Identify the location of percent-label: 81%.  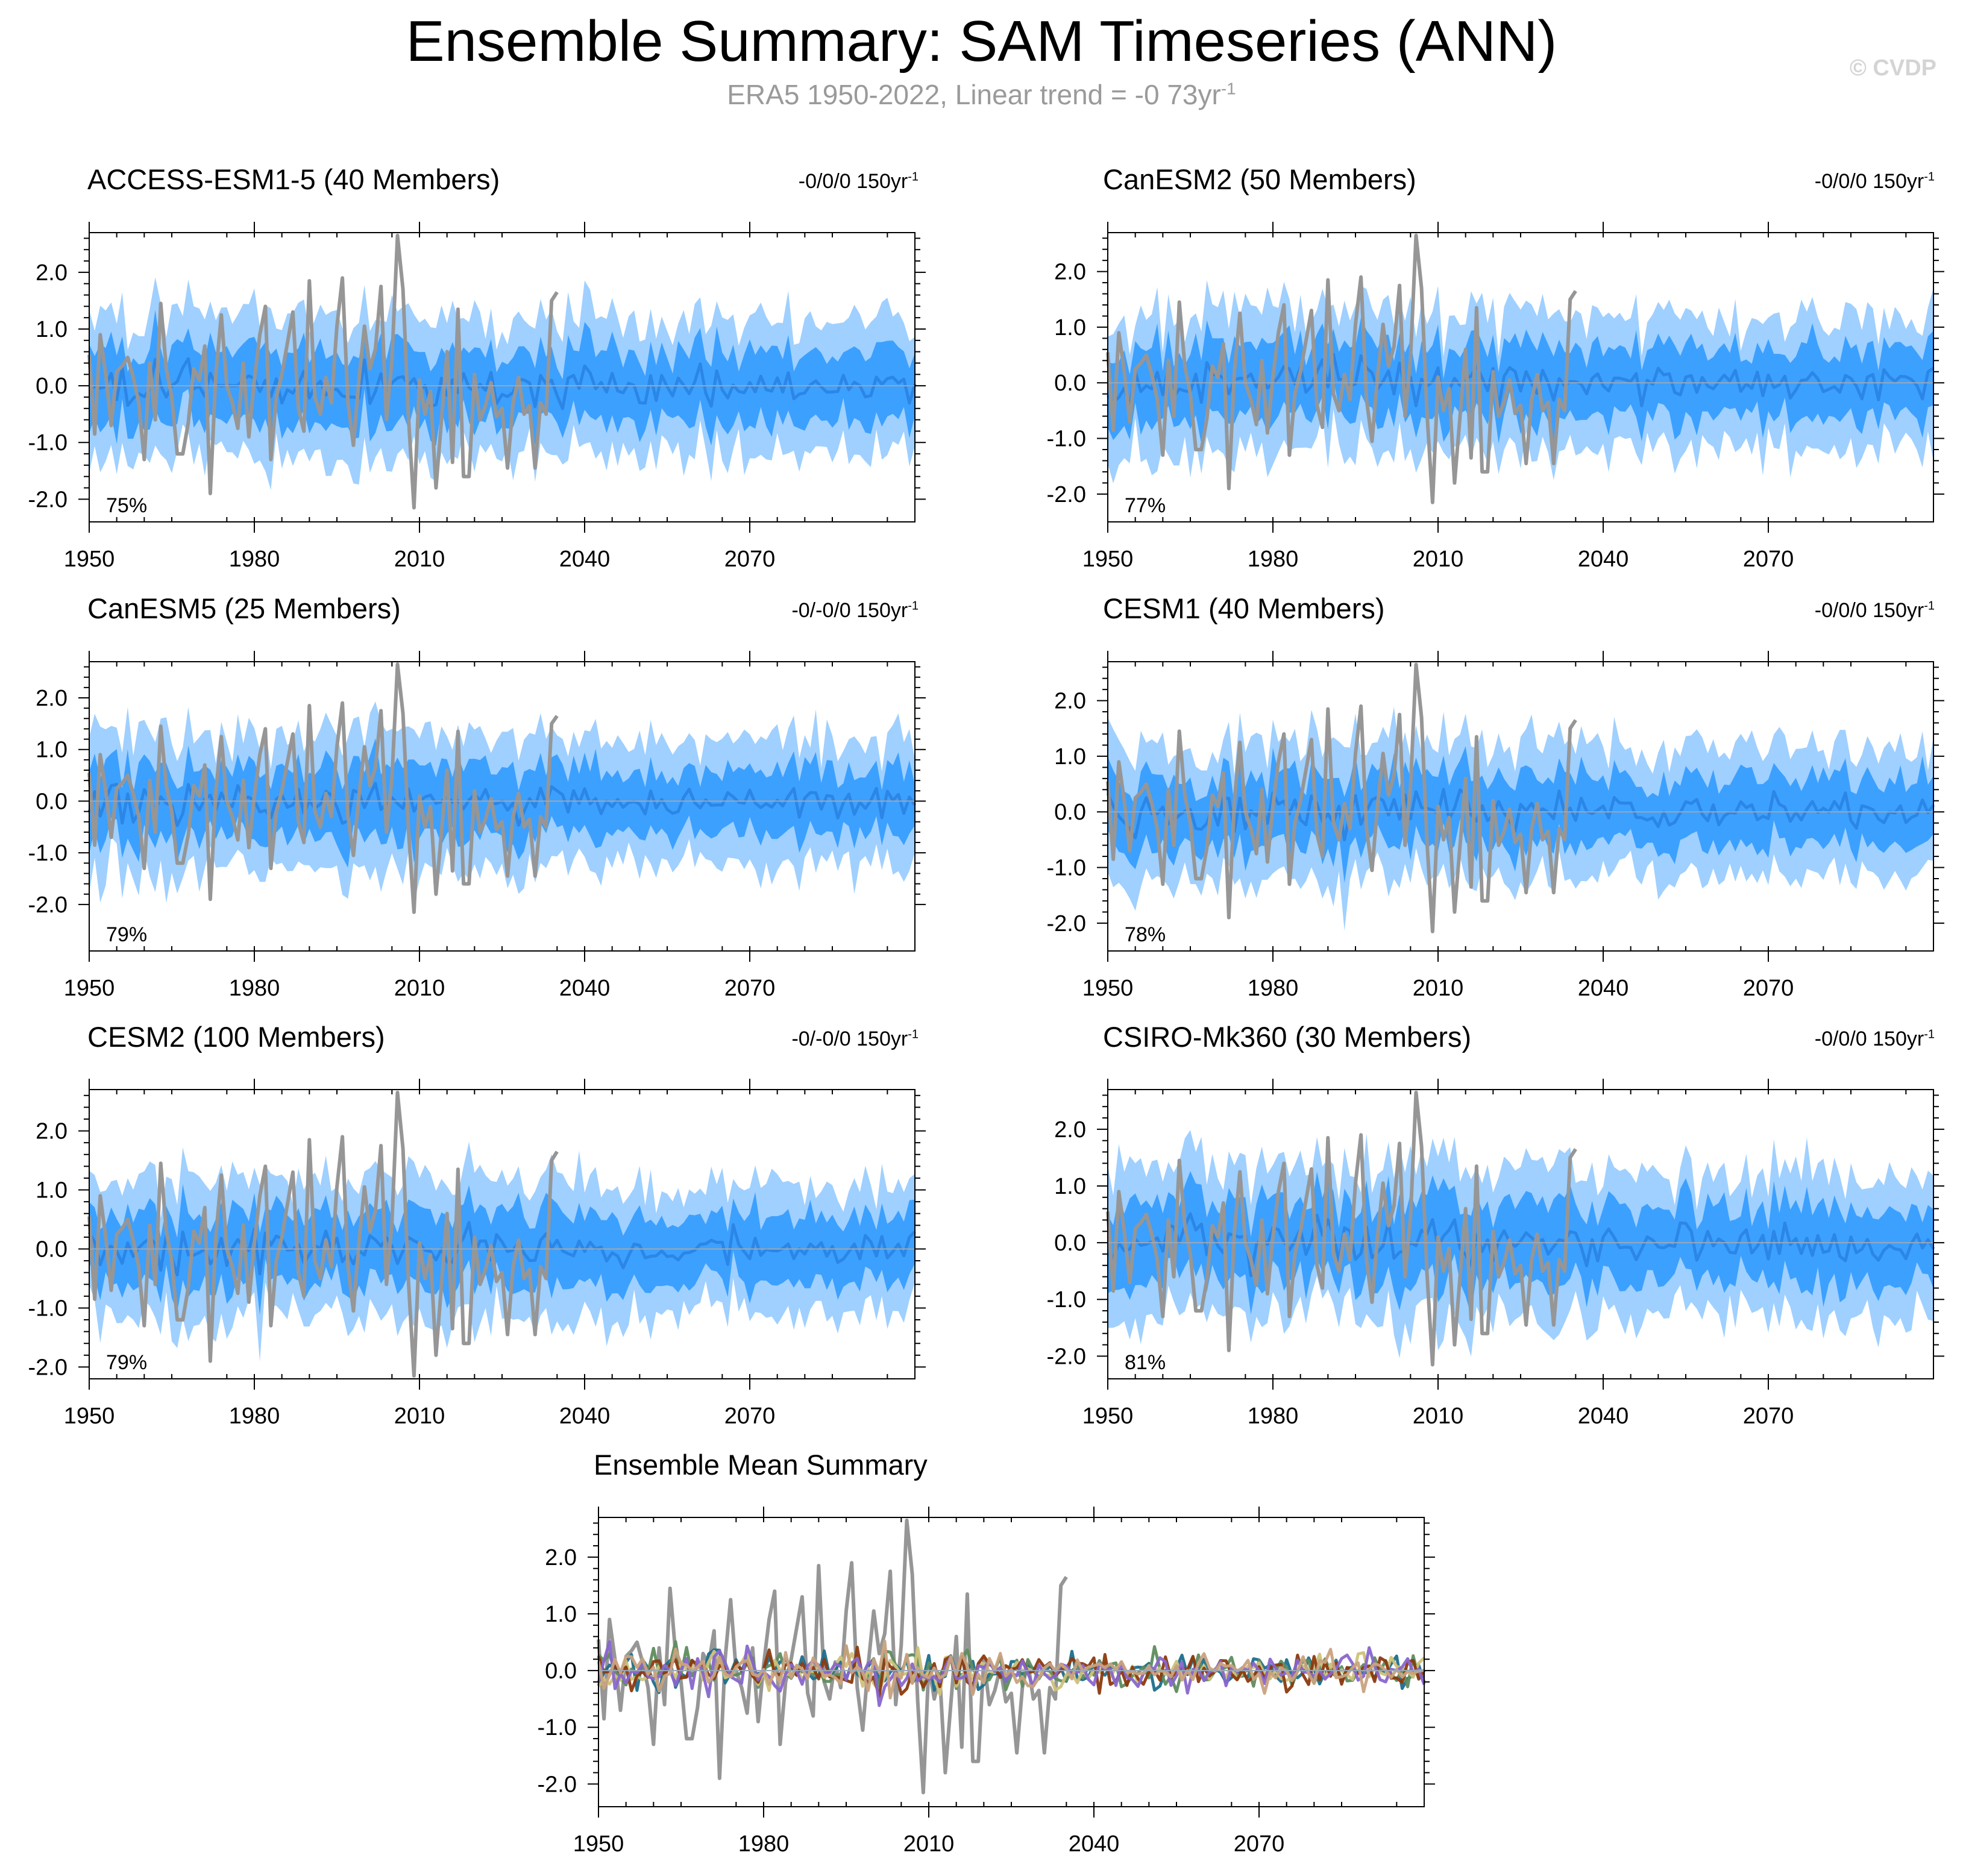
(1145, 1362).